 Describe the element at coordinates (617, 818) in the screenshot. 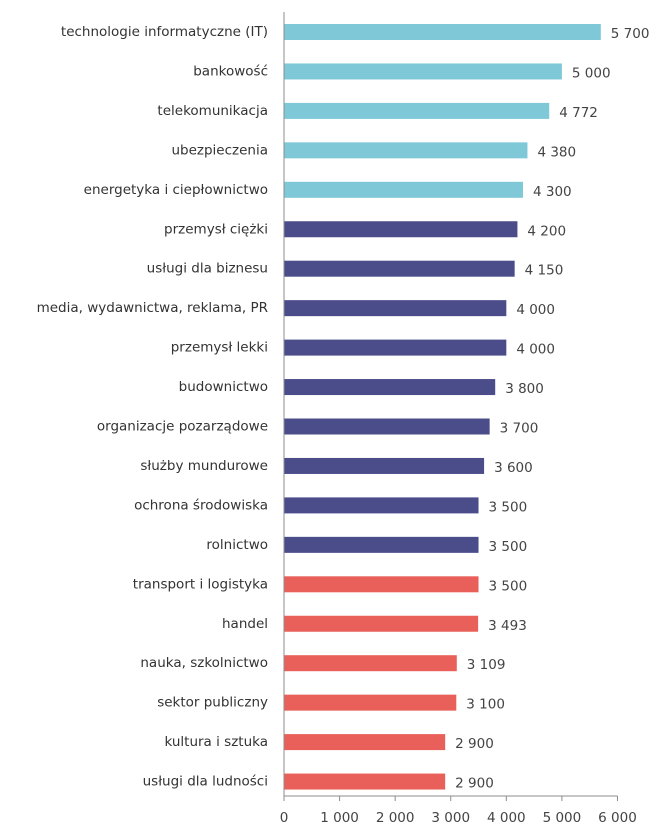

I see `x-tick-label: 6 000` at that location.